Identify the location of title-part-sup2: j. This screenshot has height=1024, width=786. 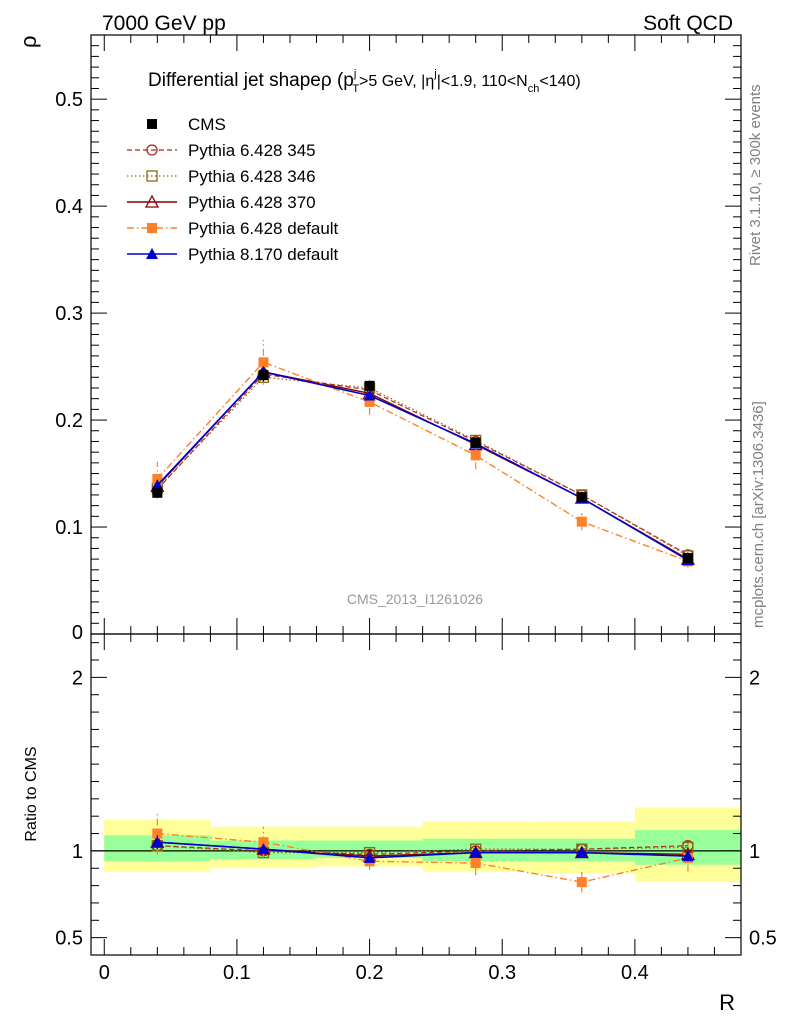
(434, 74).